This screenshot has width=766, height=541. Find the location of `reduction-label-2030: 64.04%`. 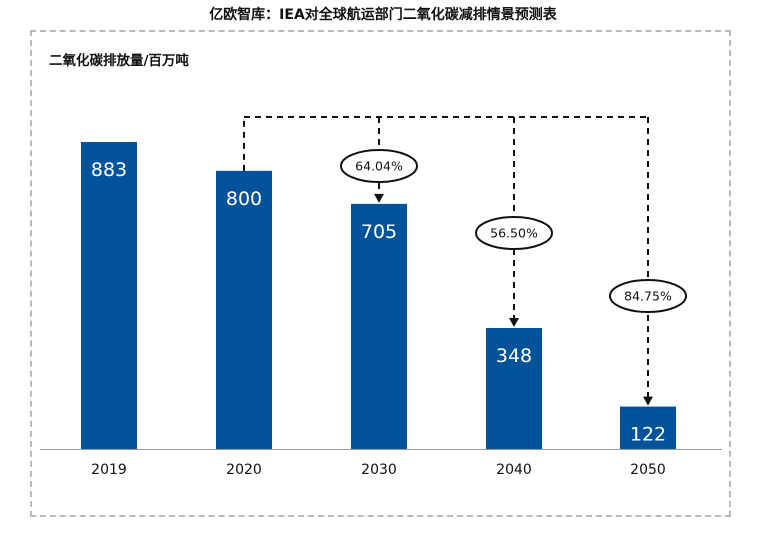

reduction-label-2030: 64.04% is located at coordinates (379, 166).